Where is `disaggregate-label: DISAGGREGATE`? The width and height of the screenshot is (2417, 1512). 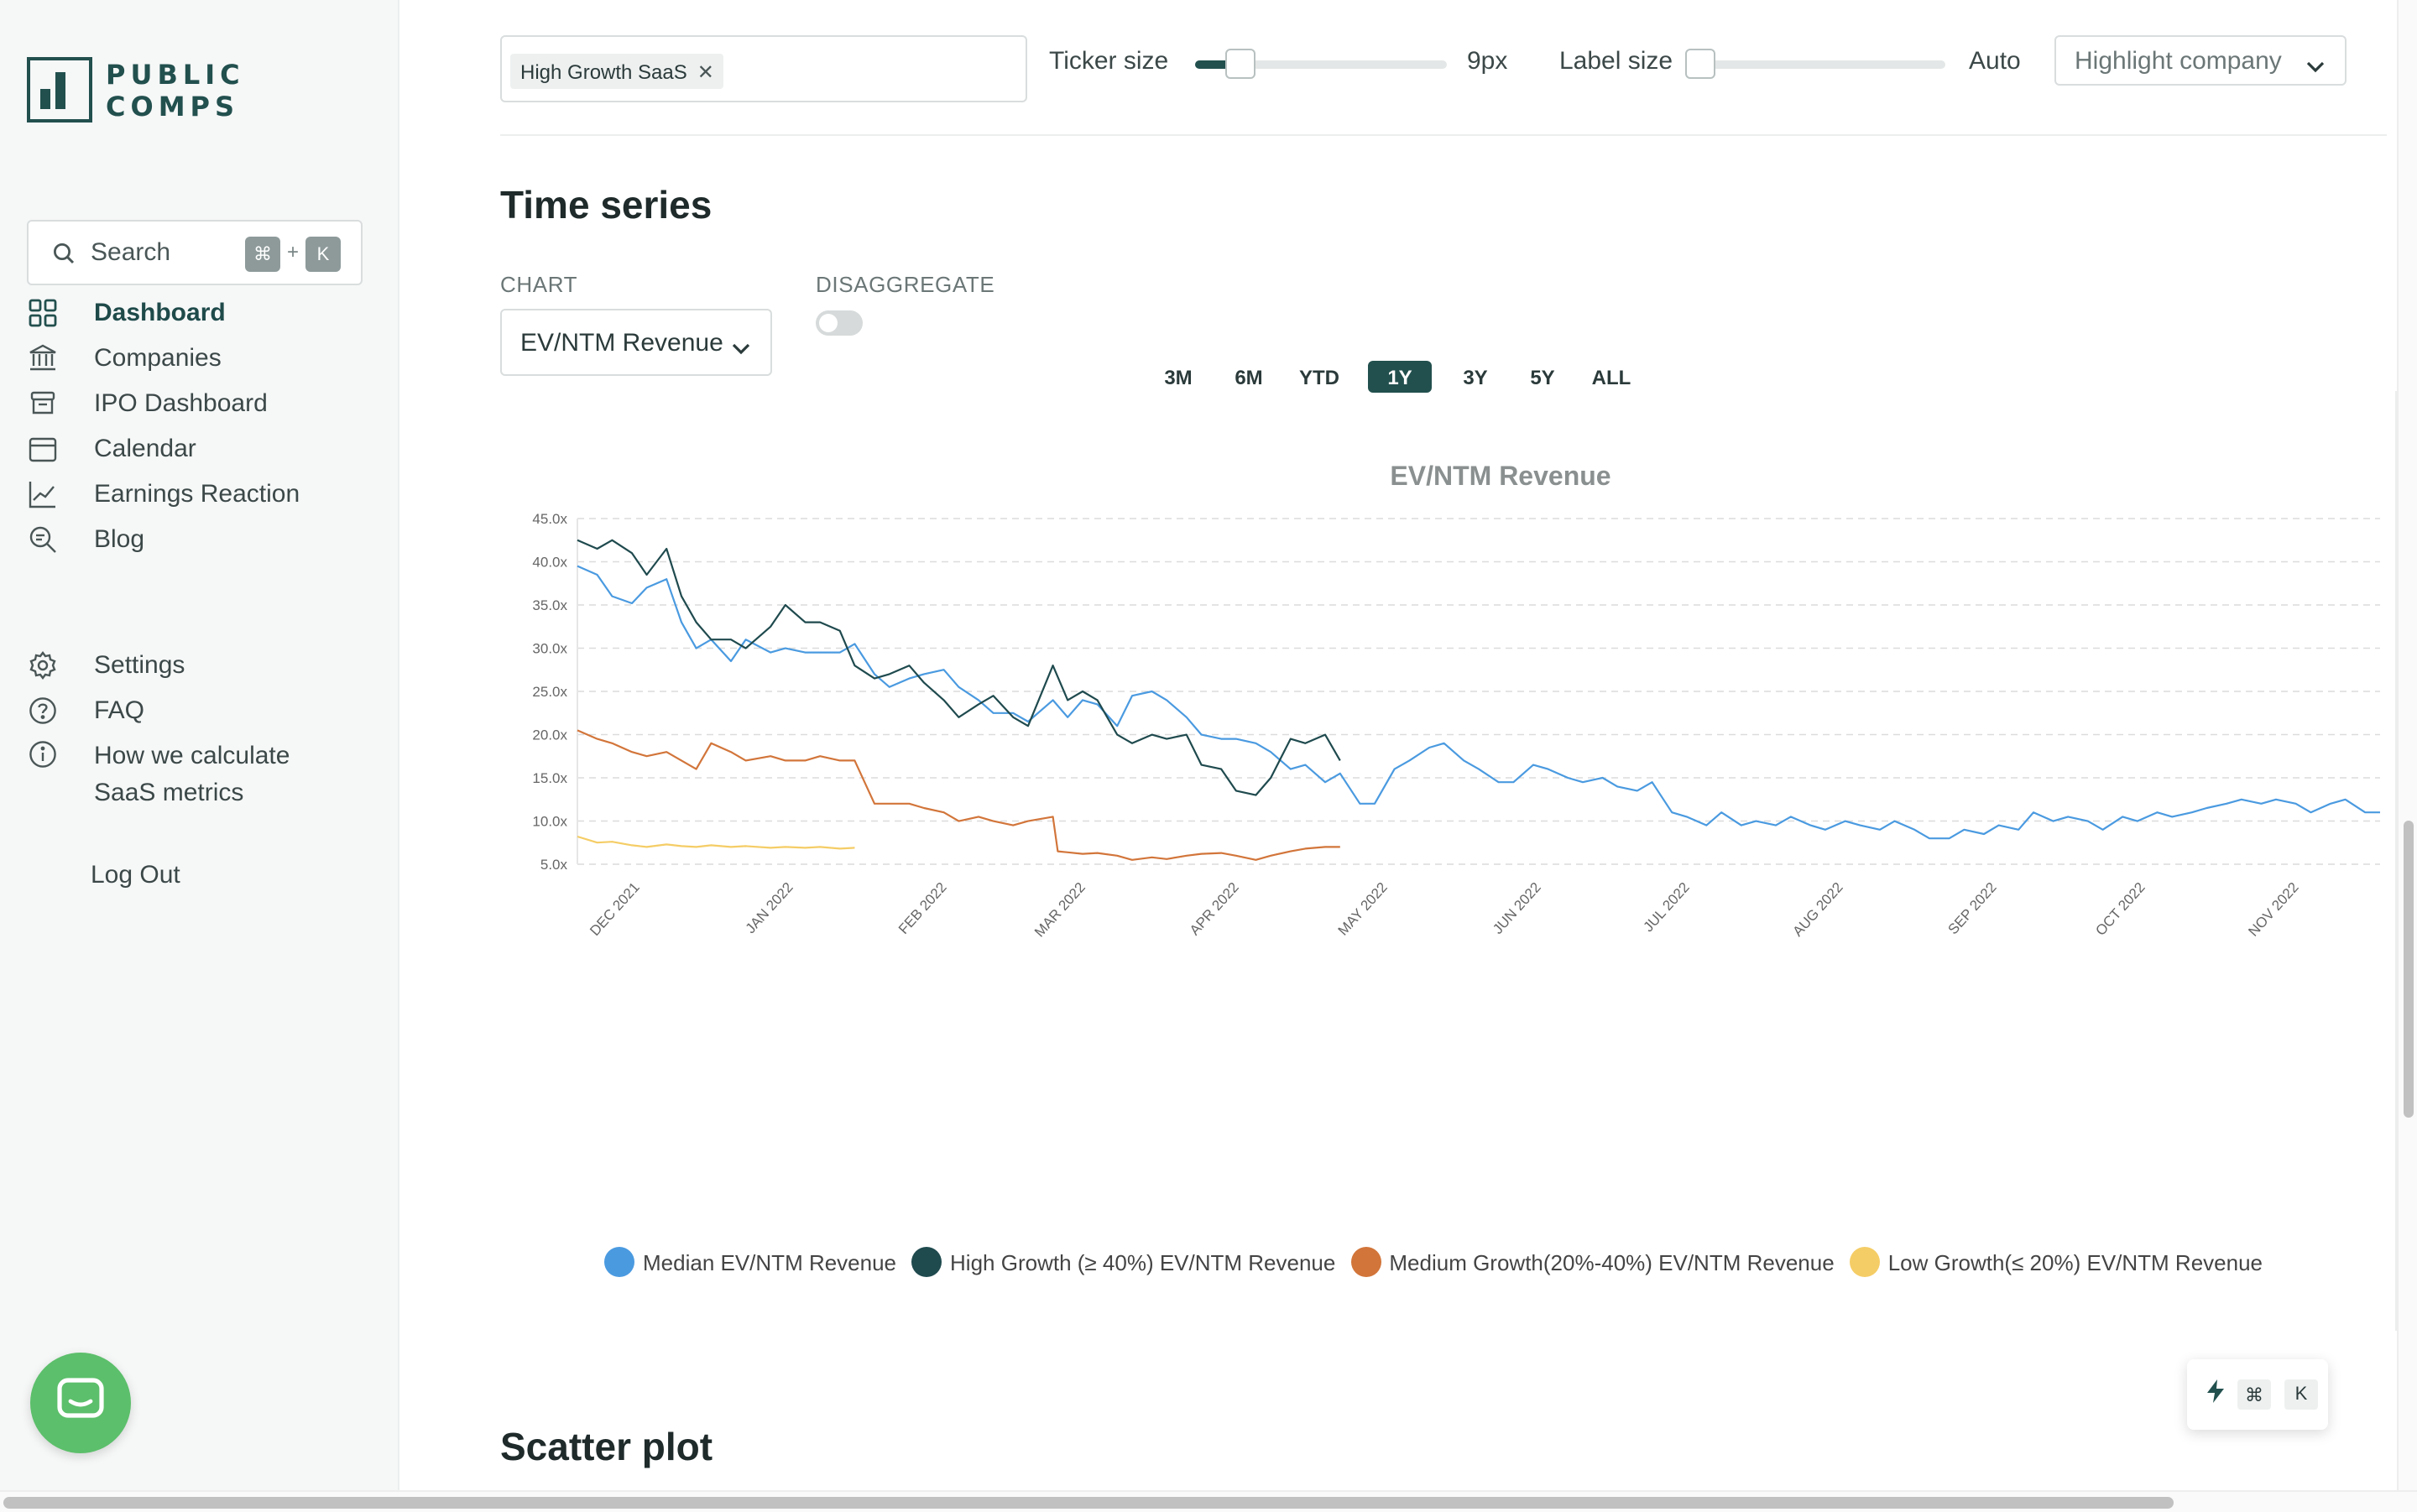
disaggregate-label: DISAGGREGATE is located at coordinates (905, 284).